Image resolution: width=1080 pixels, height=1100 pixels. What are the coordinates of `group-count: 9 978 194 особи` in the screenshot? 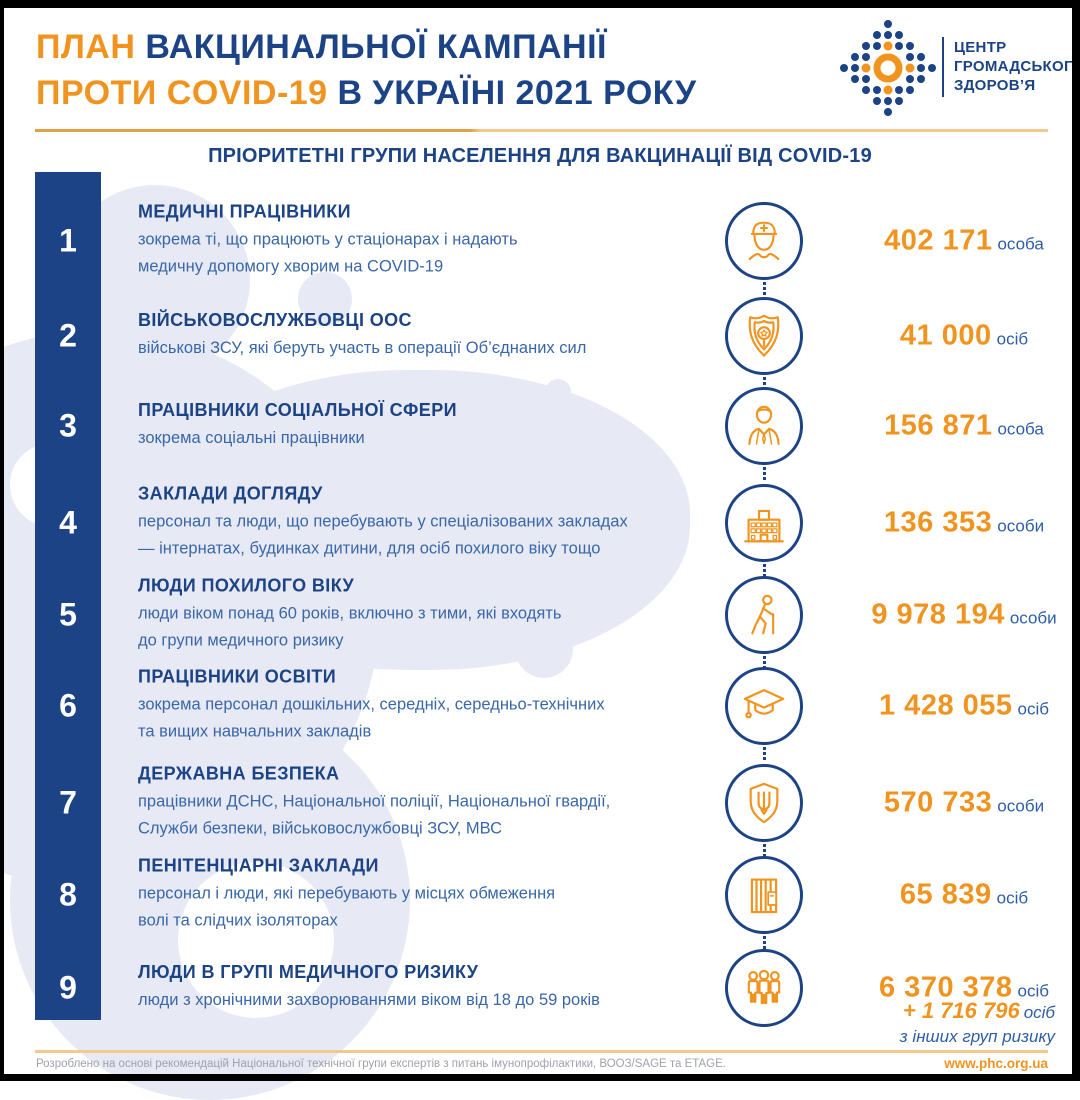 It's located at (964, 614).